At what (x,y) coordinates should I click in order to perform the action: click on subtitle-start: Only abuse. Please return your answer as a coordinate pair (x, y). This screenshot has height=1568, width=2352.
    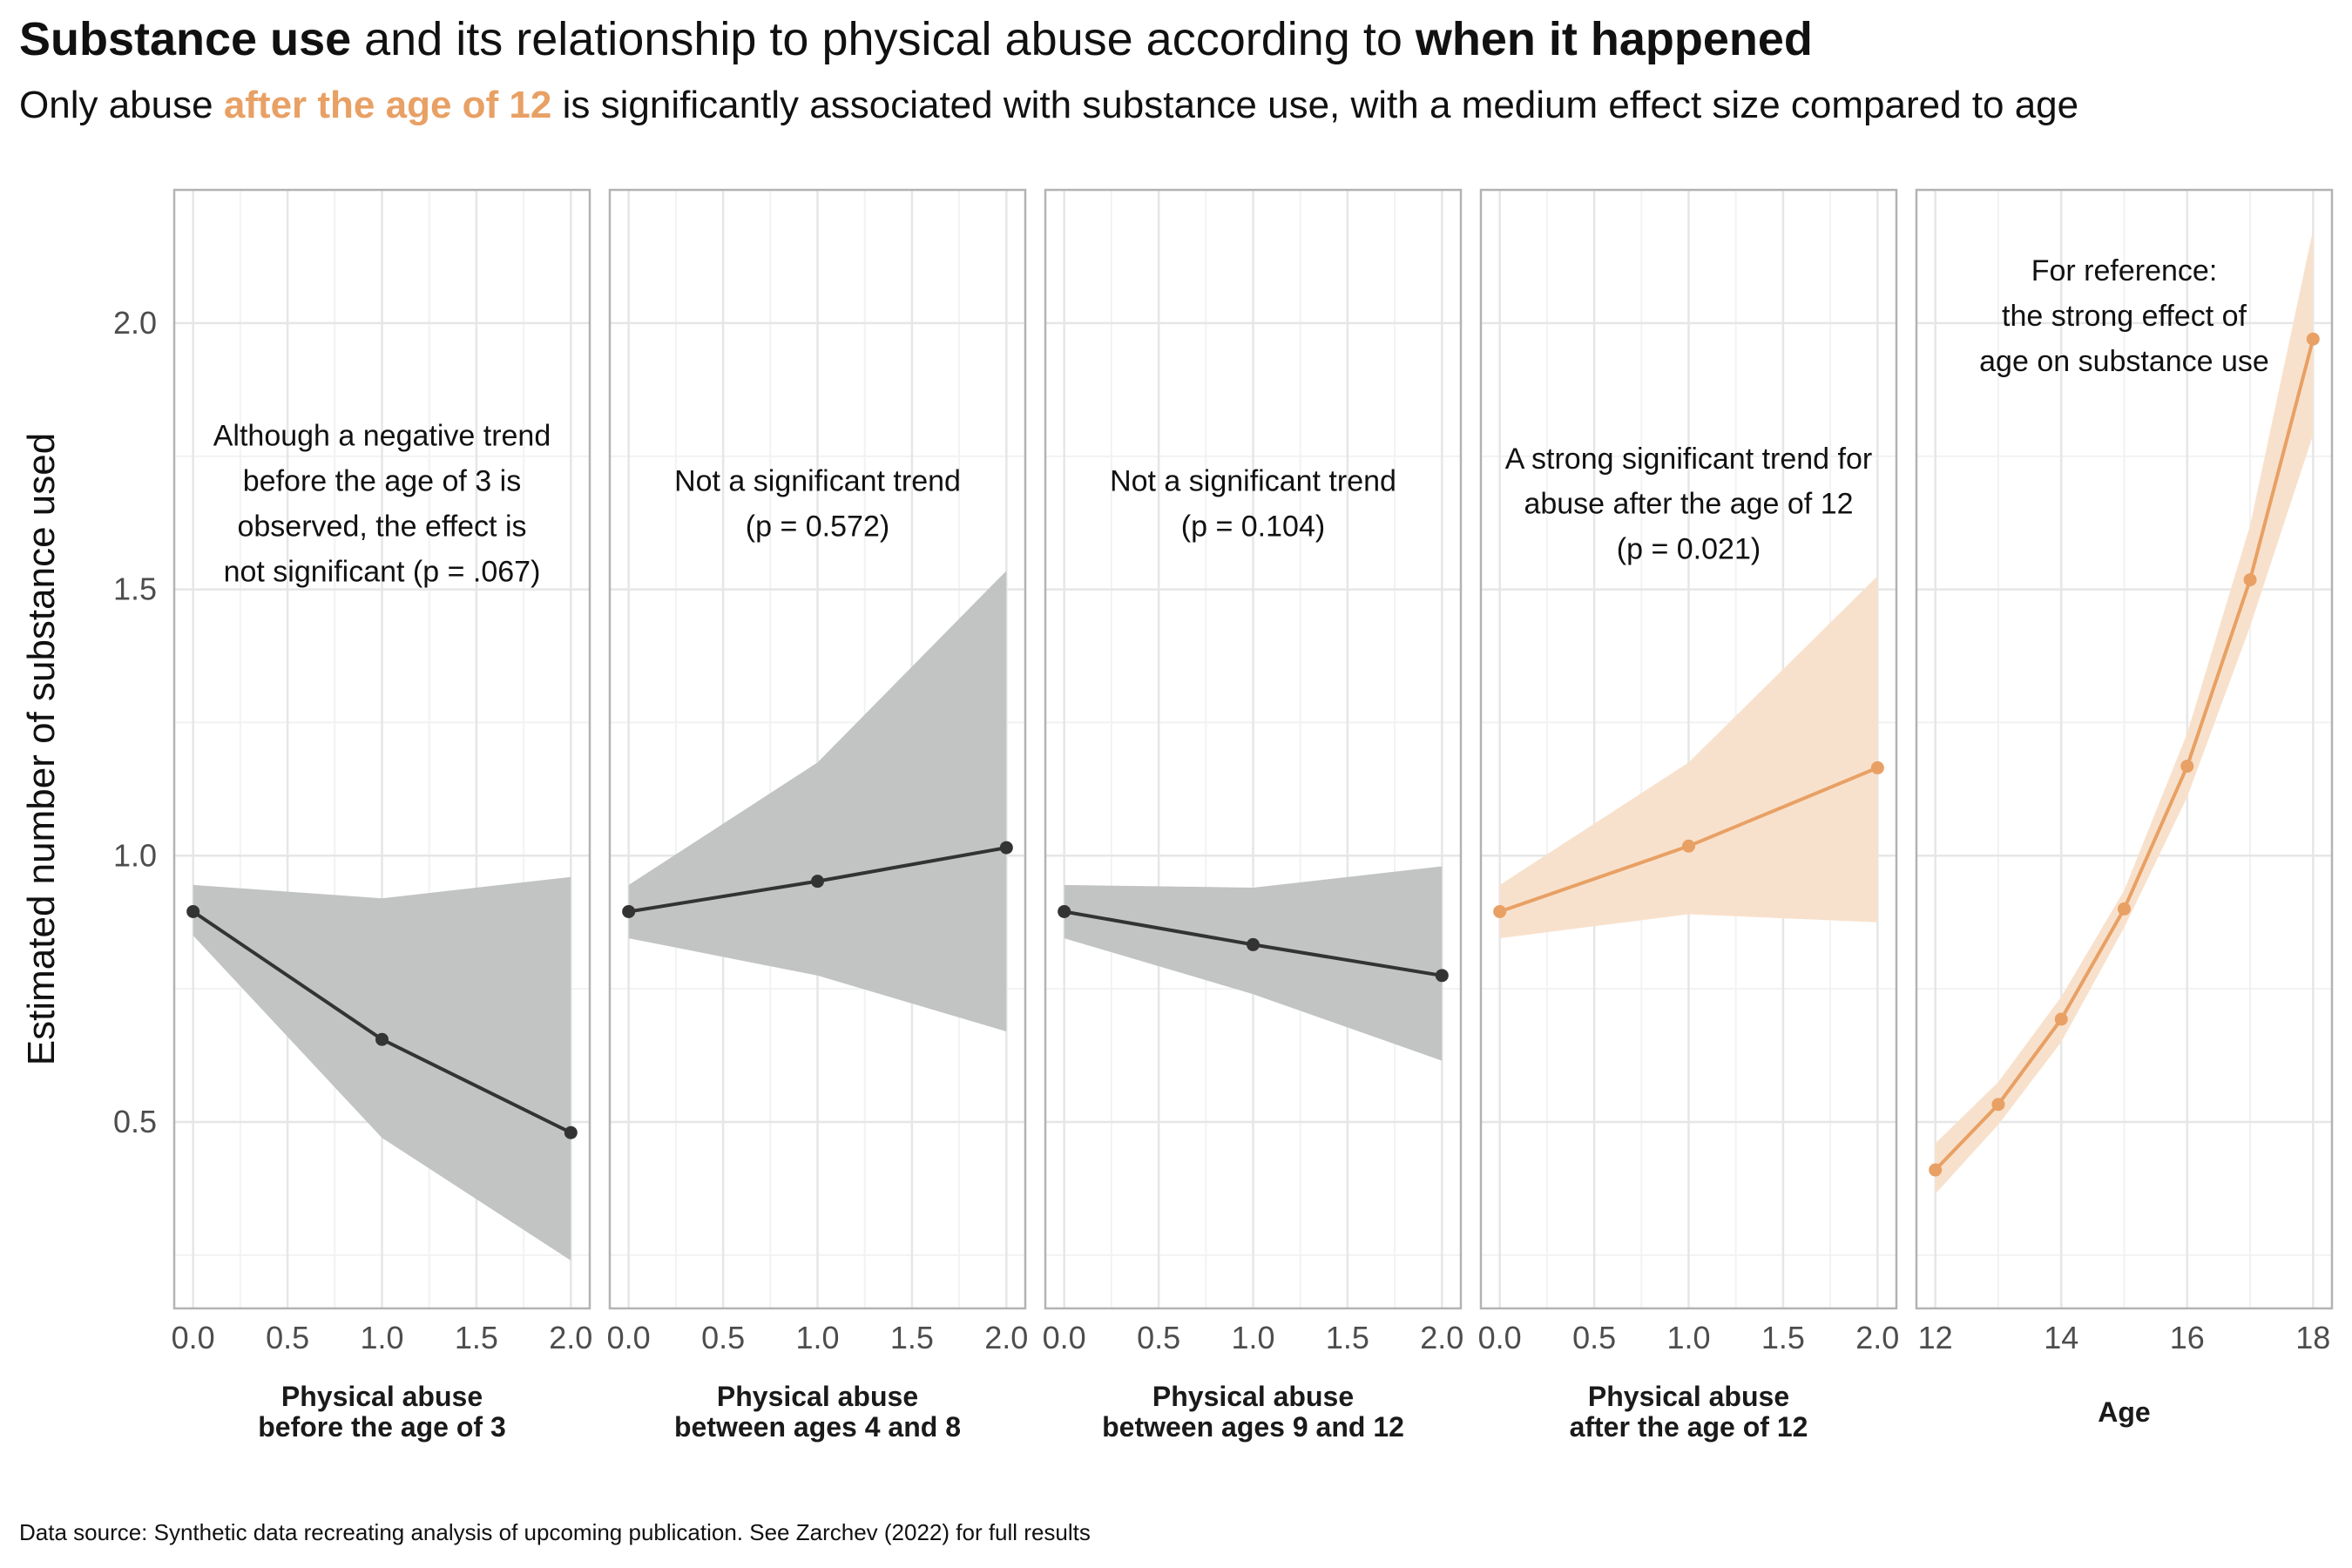
    Looking at the image, I should click on (121, 105).